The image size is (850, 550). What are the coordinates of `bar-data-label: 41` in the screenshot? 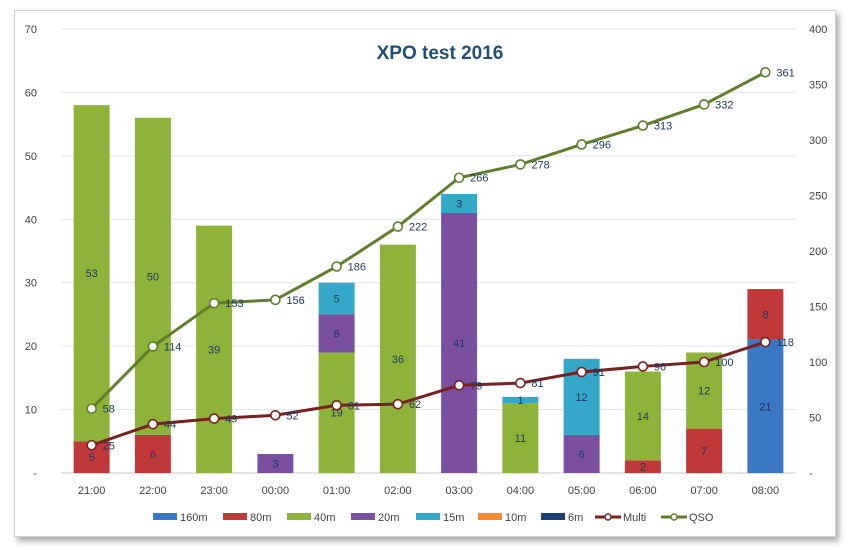 It's located at (459, 344).